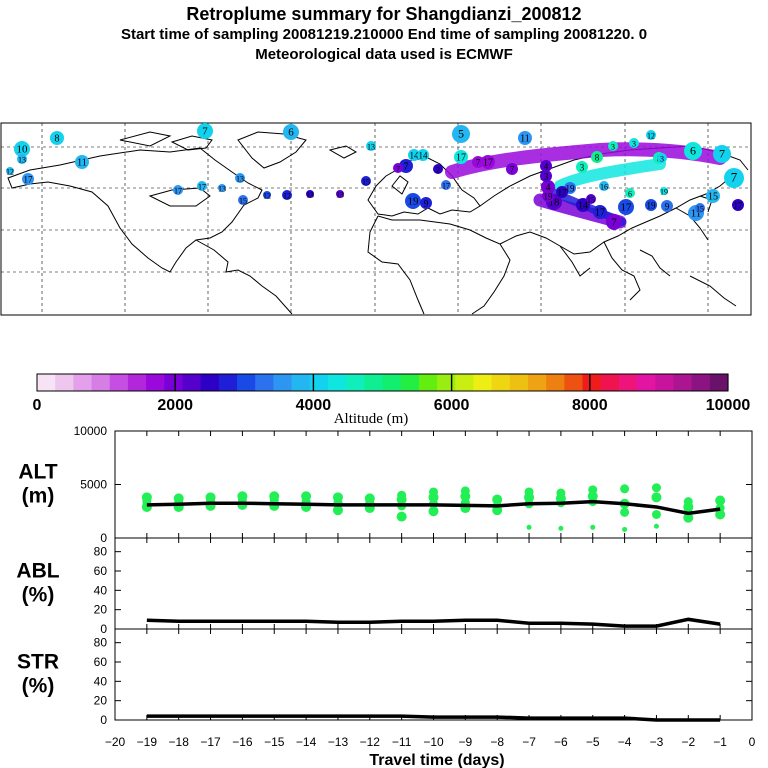 The image size is (768, 768). What do you see at coordinates (37, 405) in the screenshot?
I see `colorbar-tick-label: 0` at bounding box center [37, 405].